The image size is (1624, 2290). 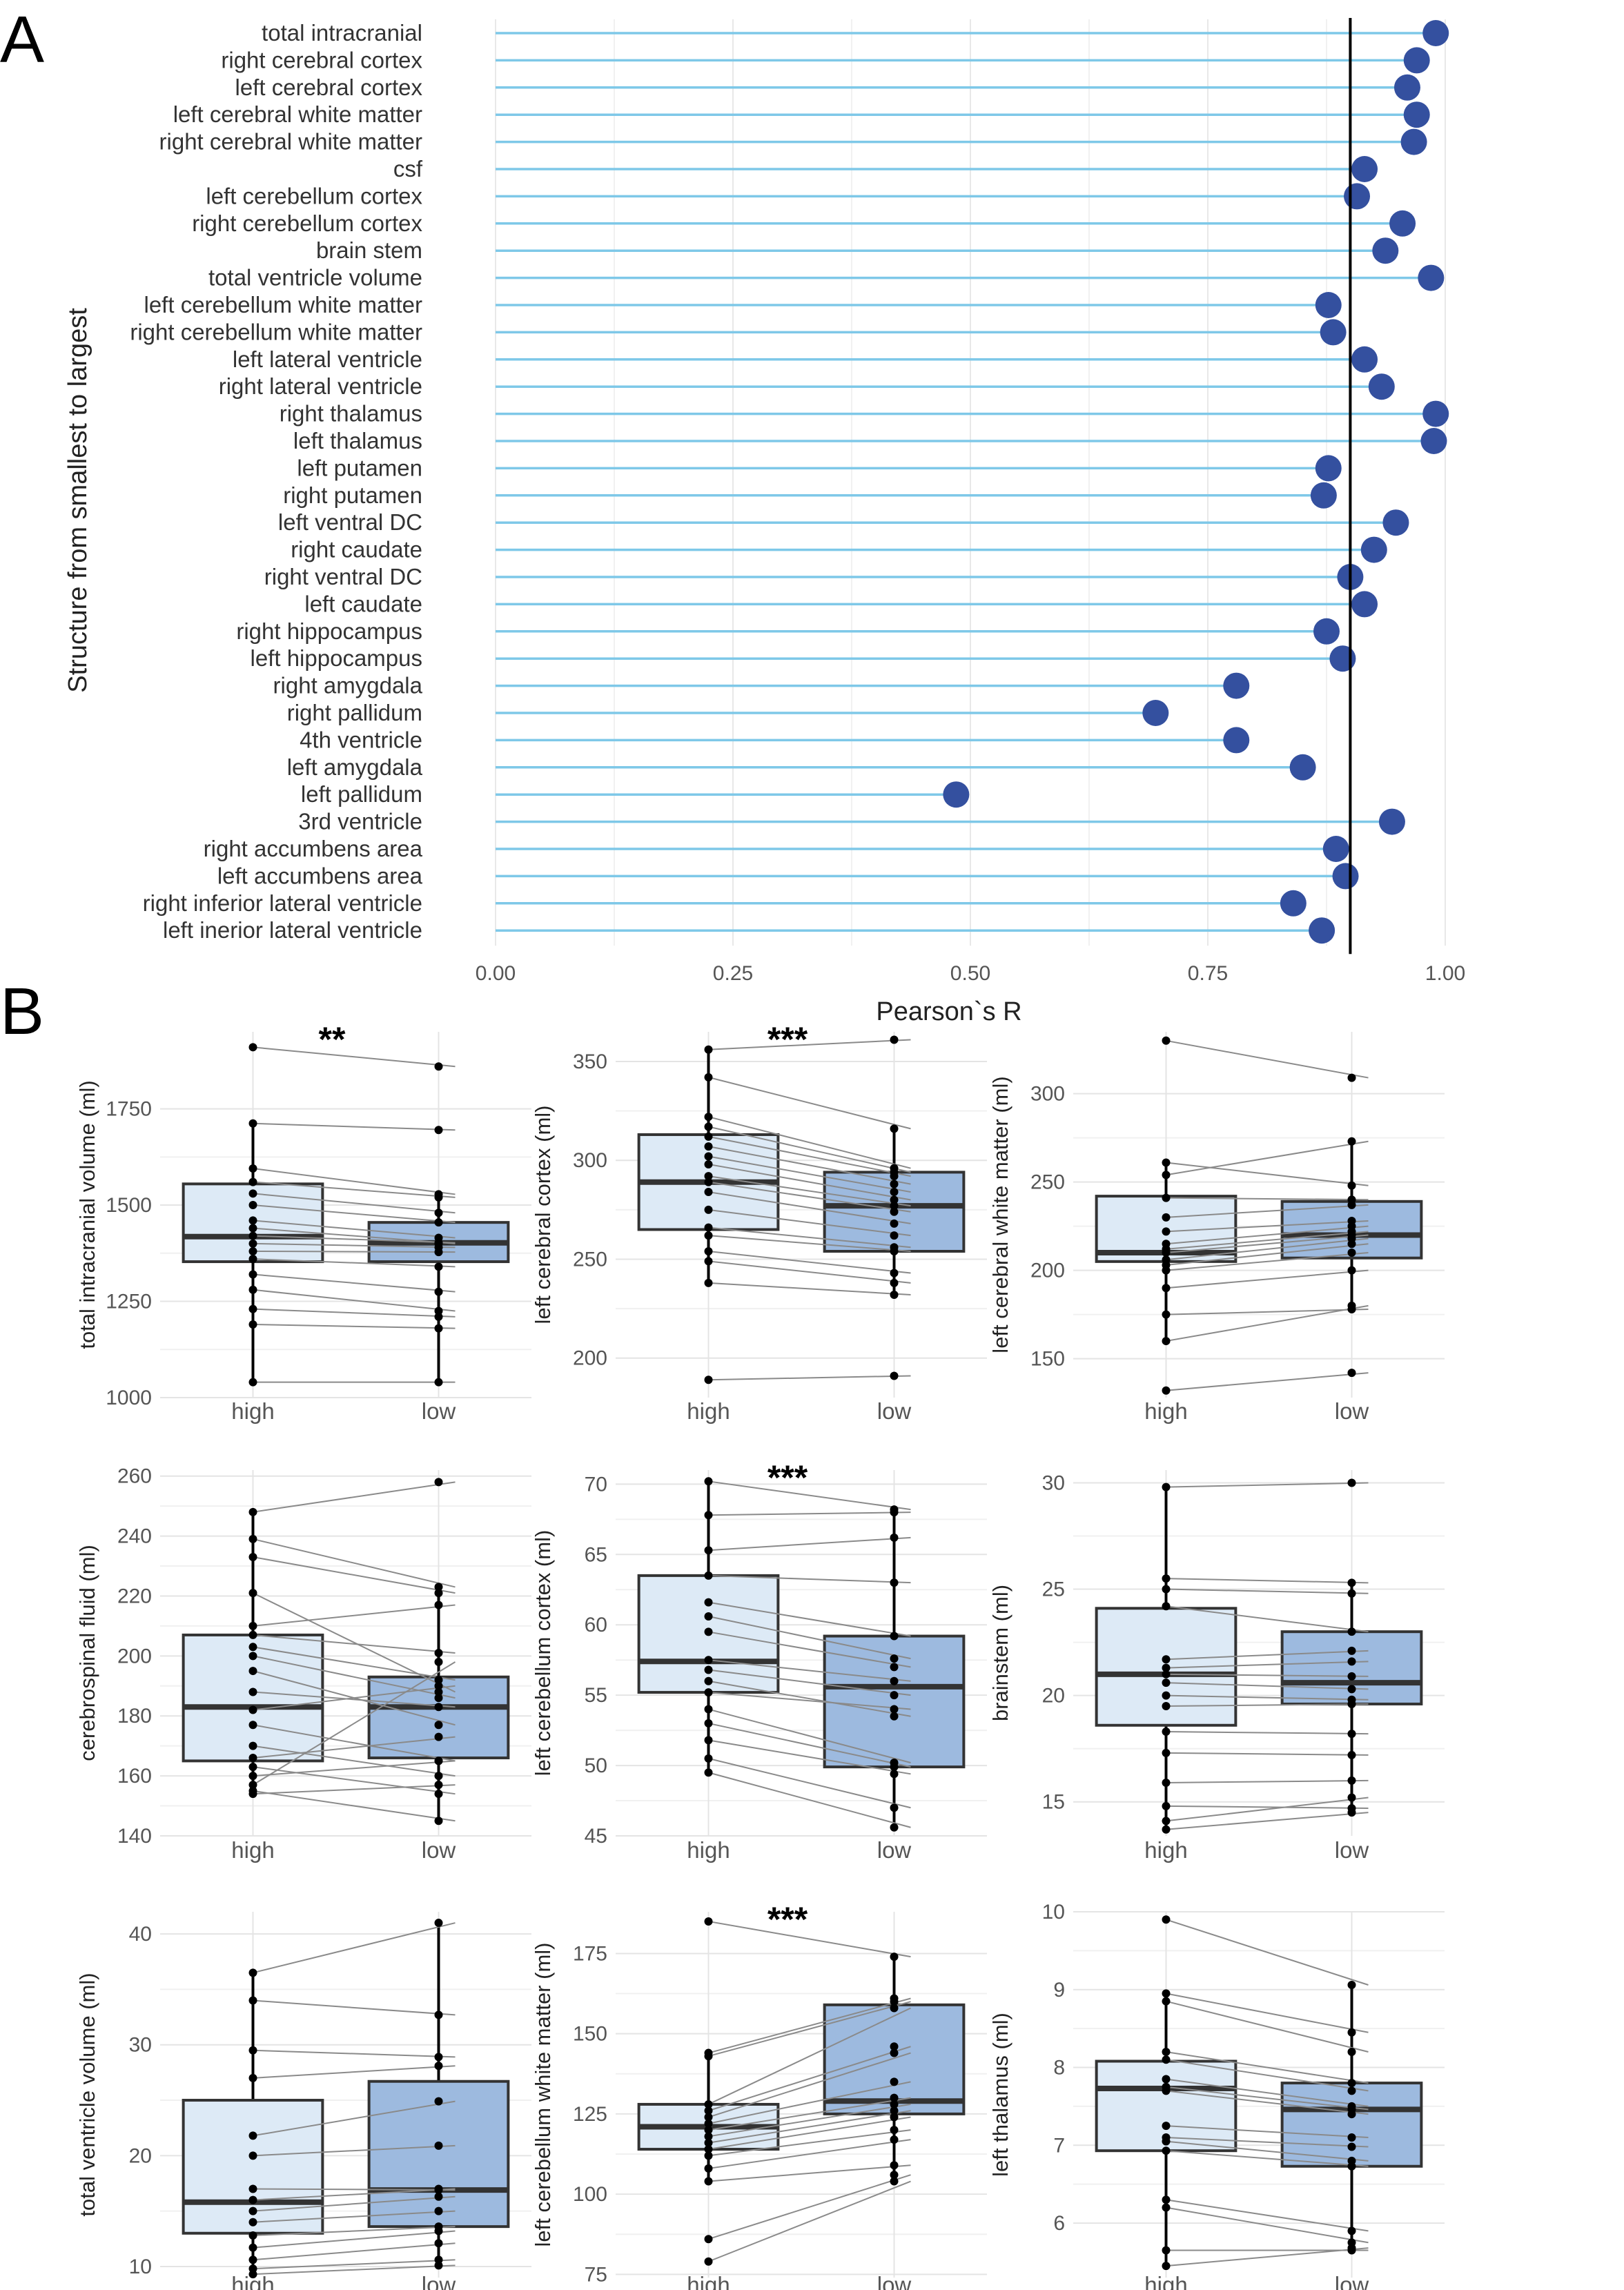 What do you see at coordinates (129, 1205) in the screenshot?
I see `y-tick-label: 1500` at bounding box center [129, 1205].